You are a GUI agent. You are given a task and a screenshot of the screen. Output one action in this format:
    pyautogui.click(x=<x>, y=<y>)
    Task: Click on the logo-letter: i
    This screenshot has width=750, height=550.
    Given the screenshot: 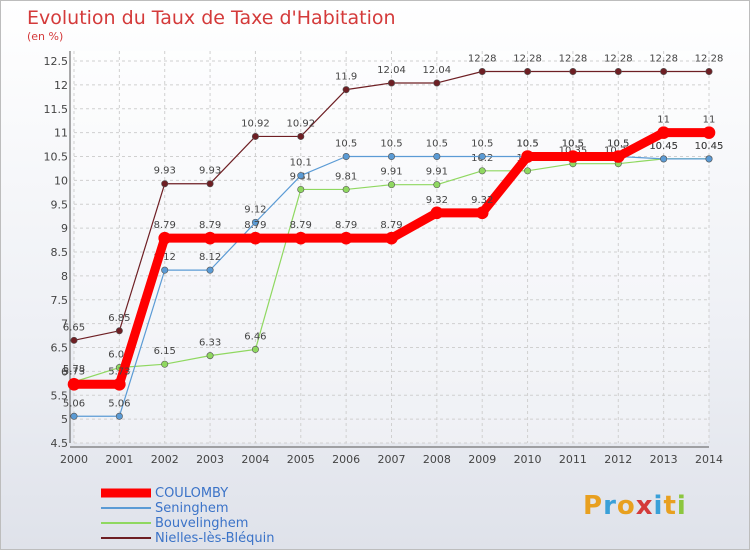 What is the action you would take?
    pyautogui.click(x=681, y=506)
    